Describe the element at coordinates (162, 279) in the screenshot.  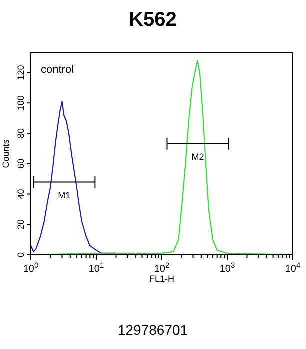
I see `x-axis-title: FL1-H` at that location.